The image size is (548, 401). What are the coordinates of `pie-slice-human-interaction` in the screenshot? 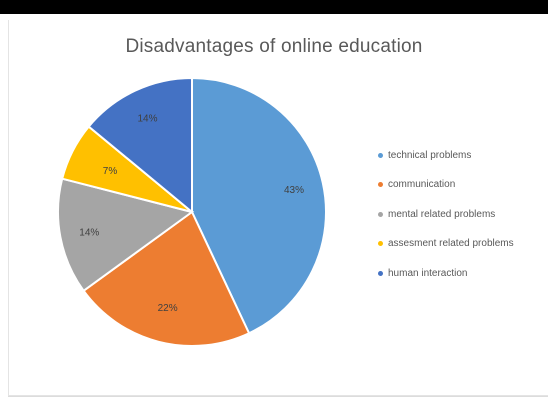 It's located at (140, 145).